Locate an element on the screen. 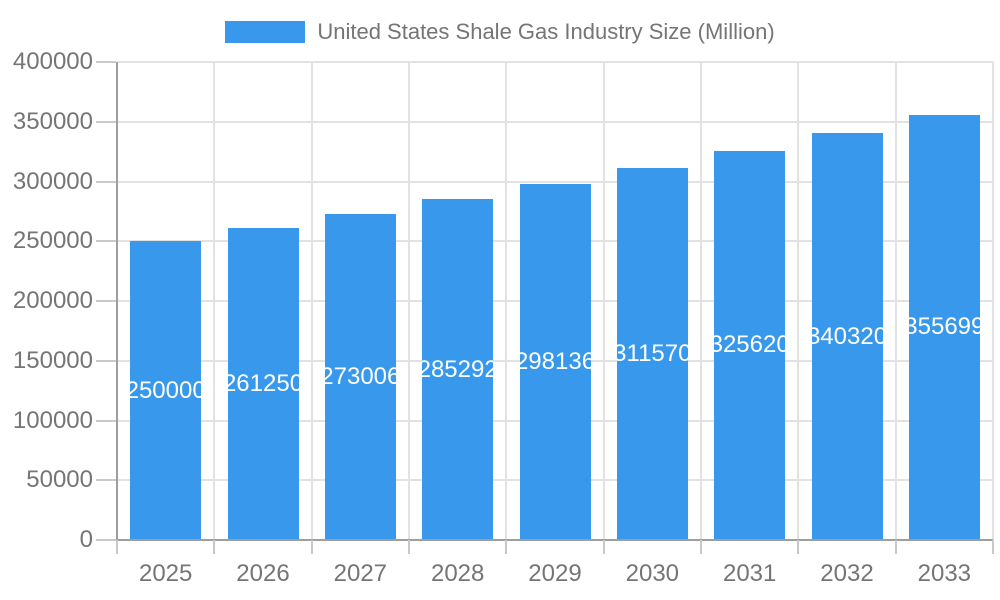 Image resolution: width=1000 pixels, height=600 pixels. bar-2031: 325620 is located at coordinates (750, 345).